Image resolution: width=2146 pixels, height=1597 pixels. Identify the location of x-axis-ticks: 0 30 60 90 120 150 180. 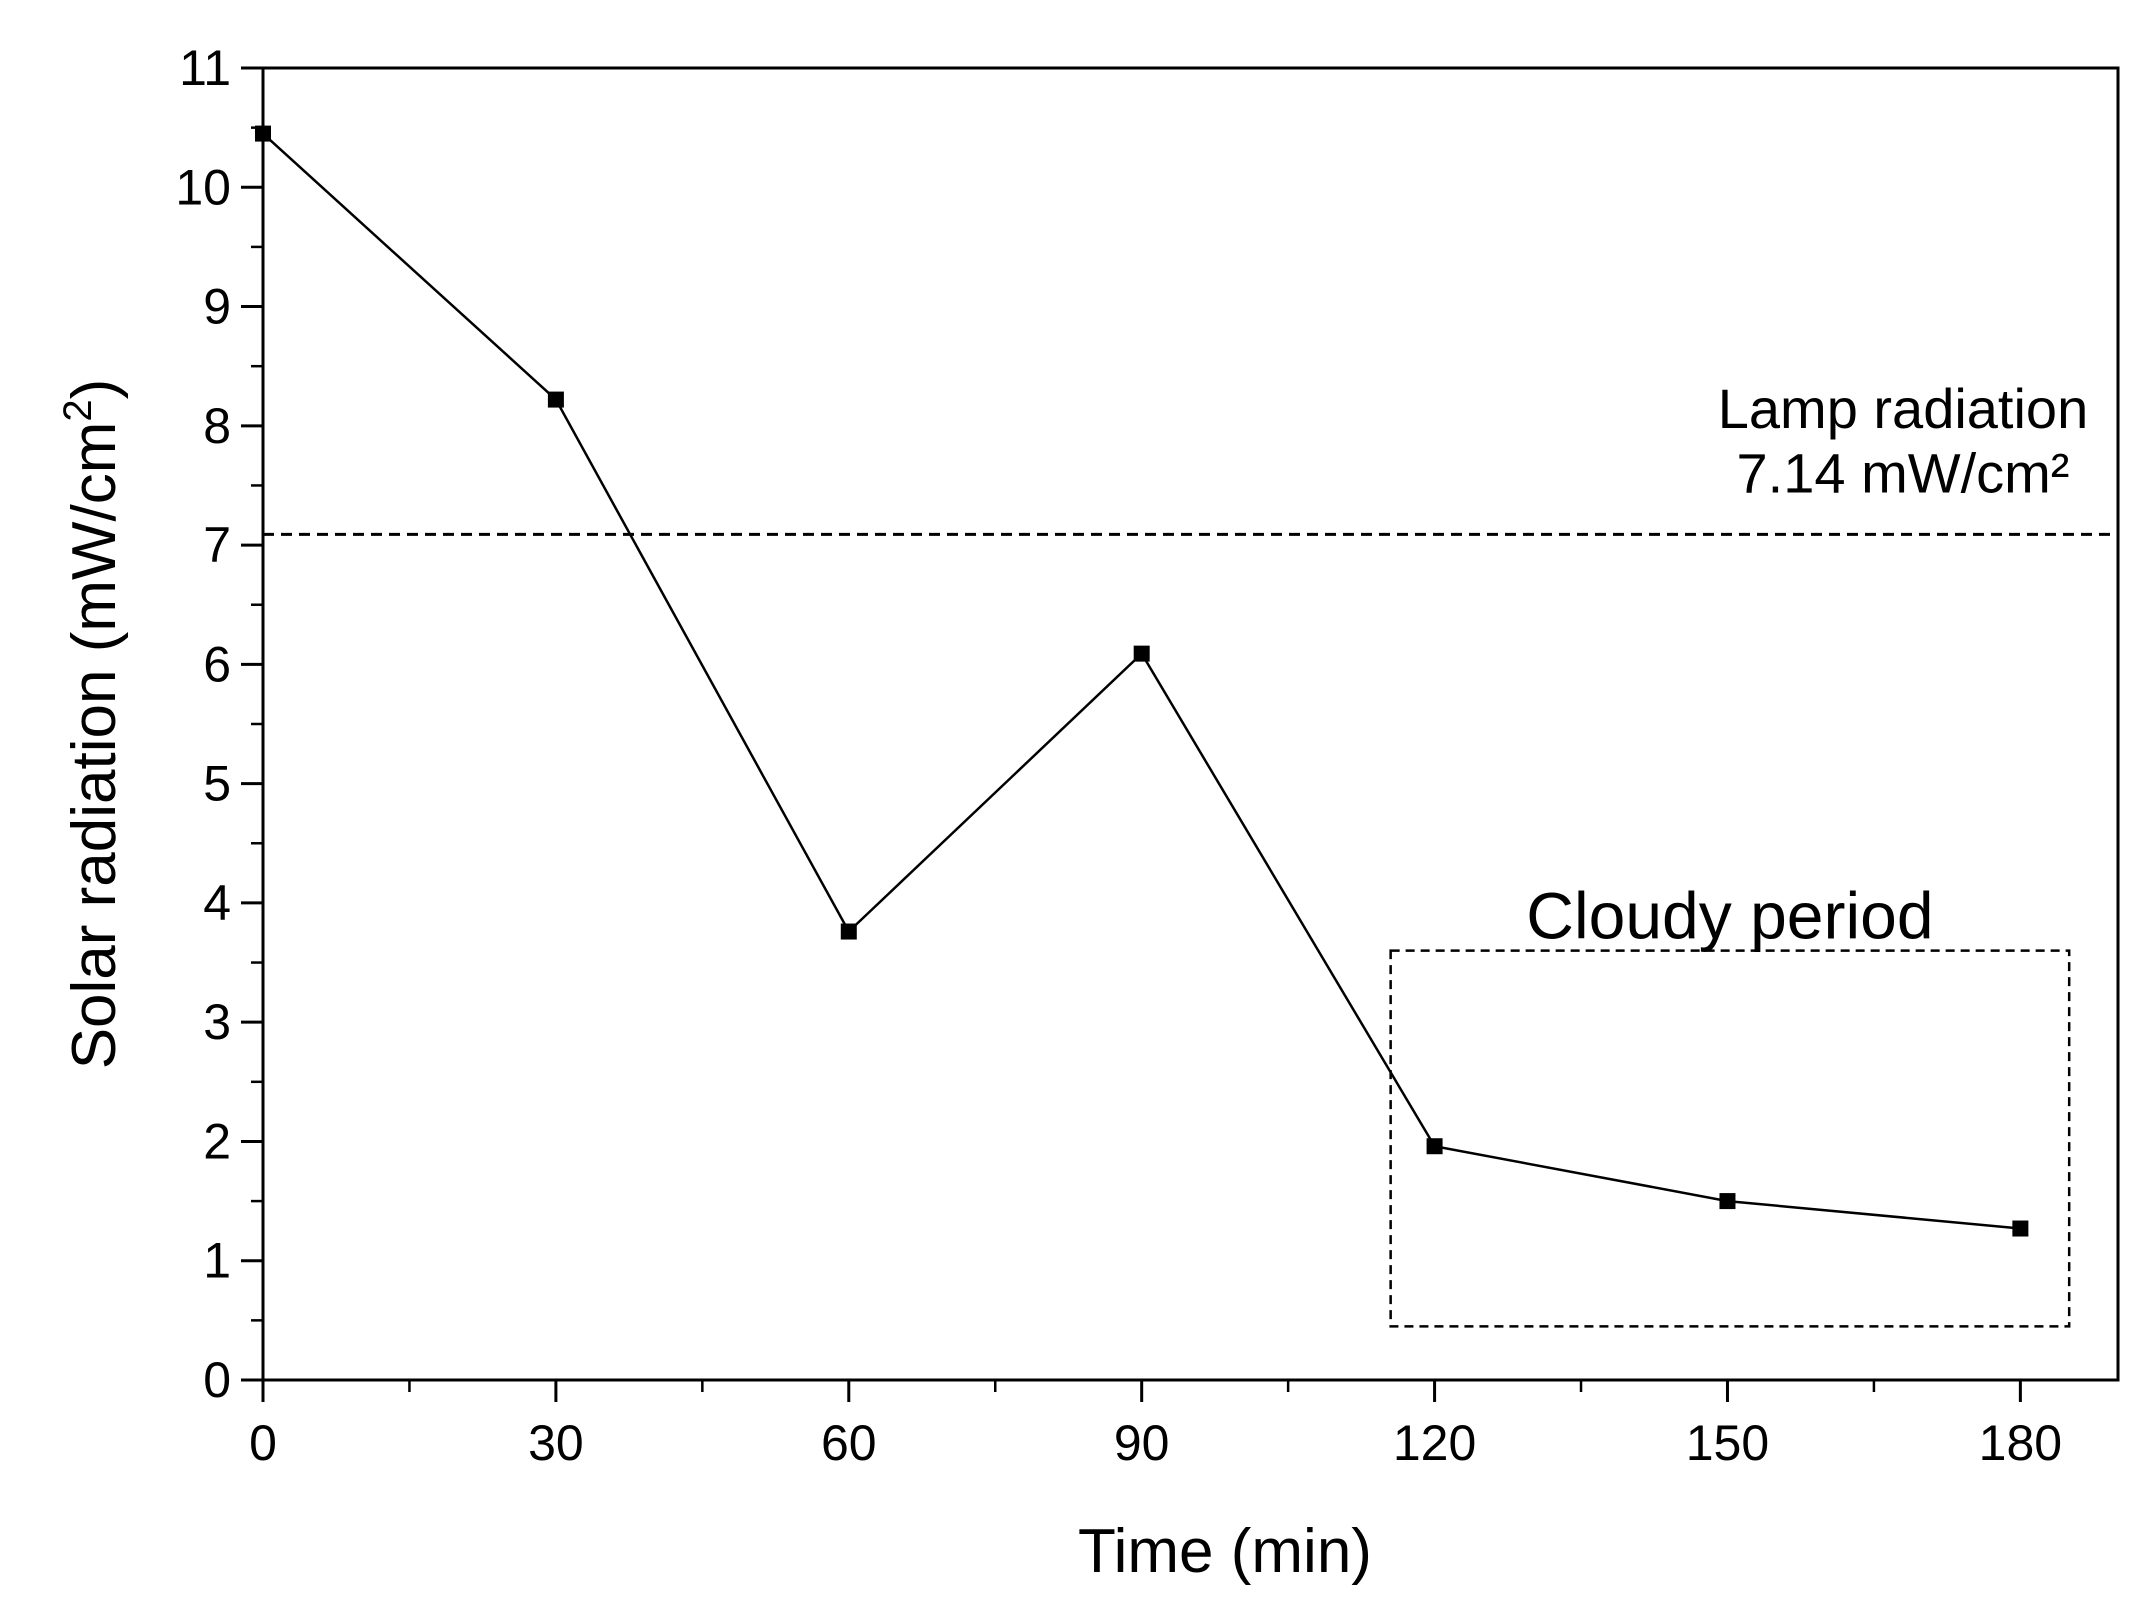
(1155, 1425).